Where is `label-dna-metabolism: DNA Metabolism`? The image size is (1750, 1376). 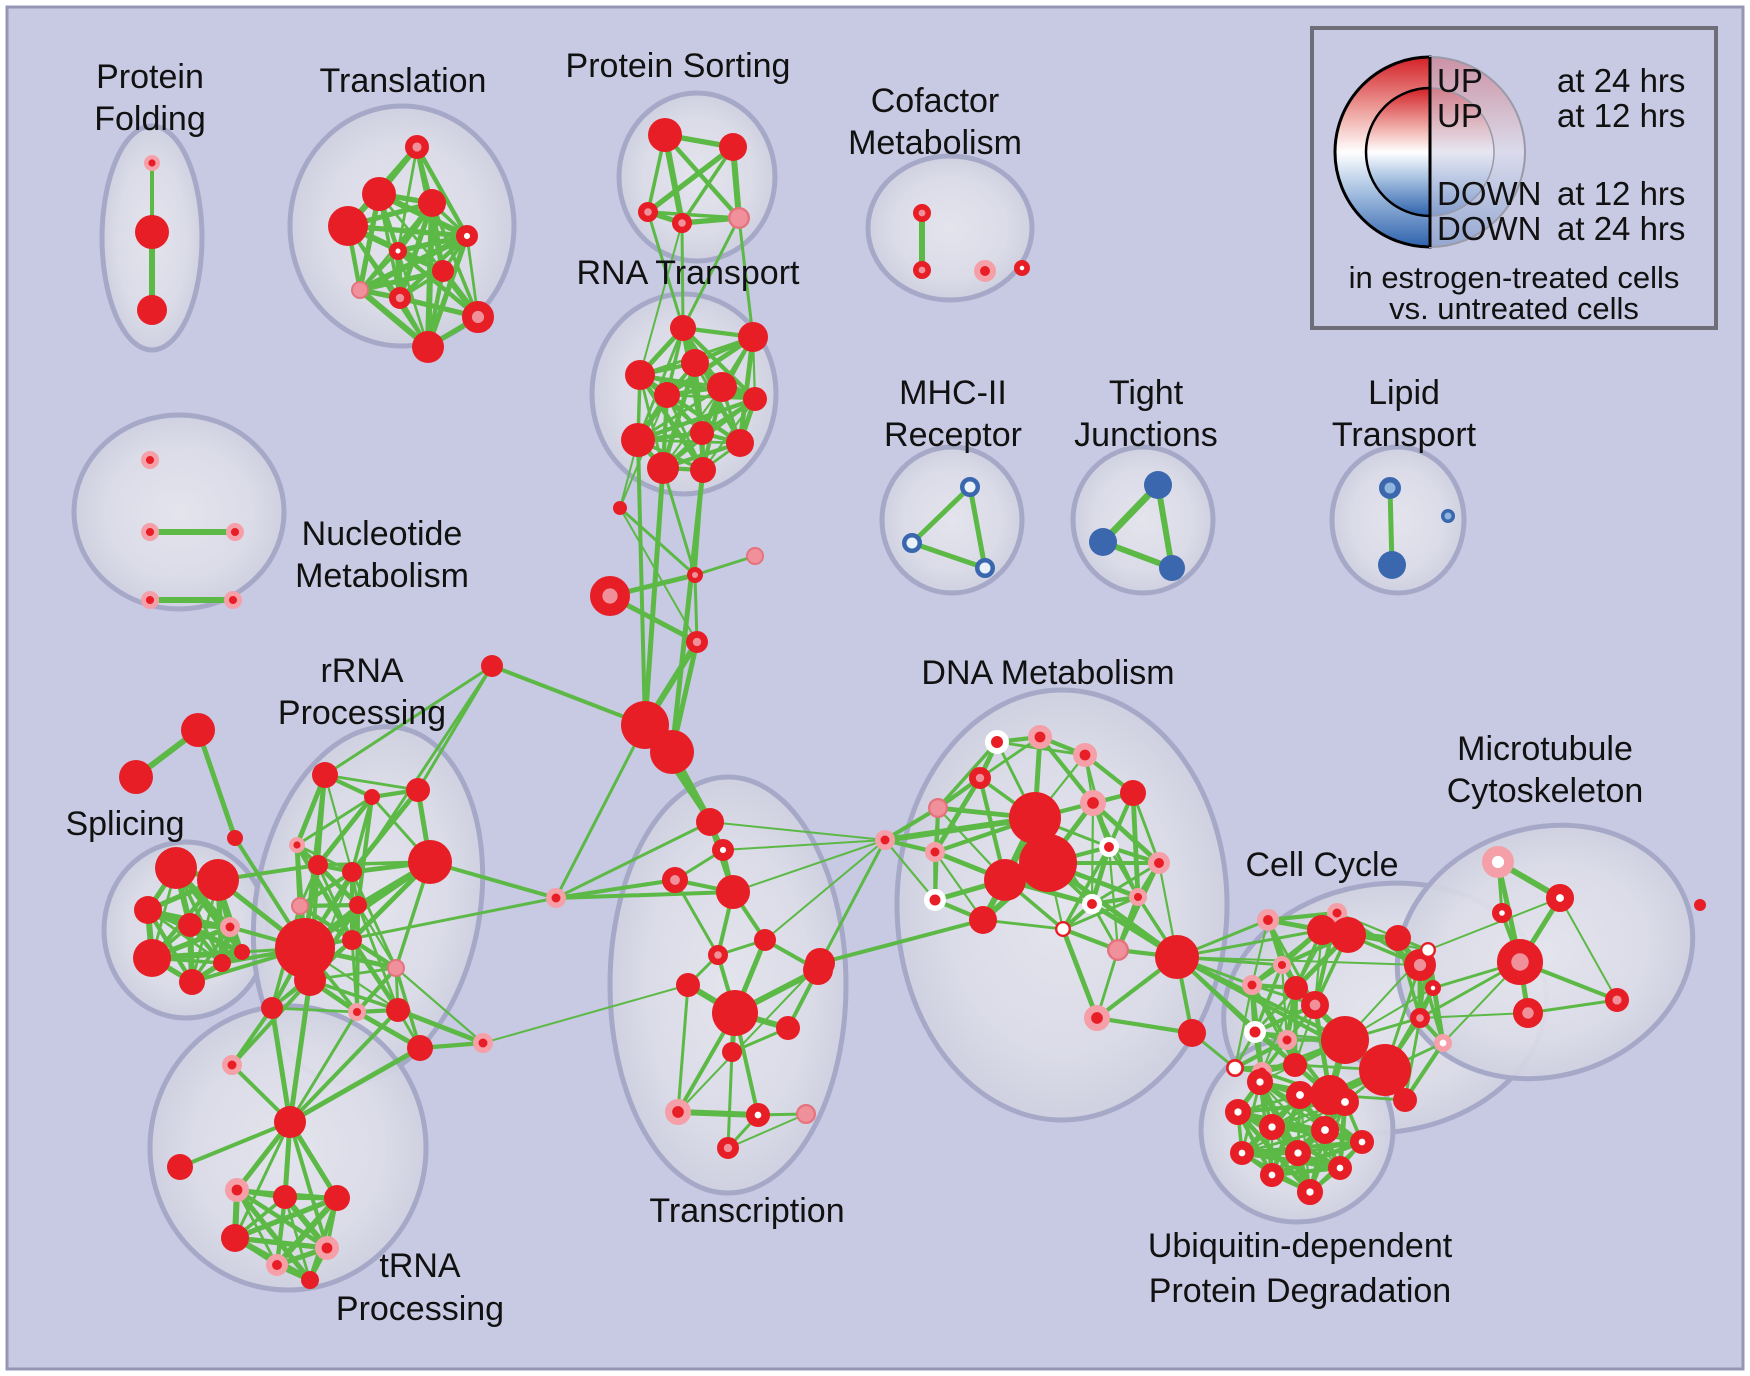
label-dna-metabolism: DNA Metabolism is located at coordinates (1047, 673).